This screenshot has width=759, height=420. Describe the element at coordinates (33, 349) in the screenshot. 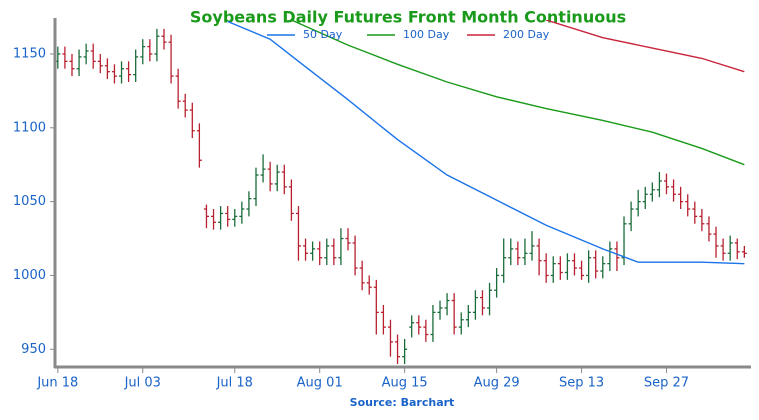

I see `y-tick-label: 950` at that location.